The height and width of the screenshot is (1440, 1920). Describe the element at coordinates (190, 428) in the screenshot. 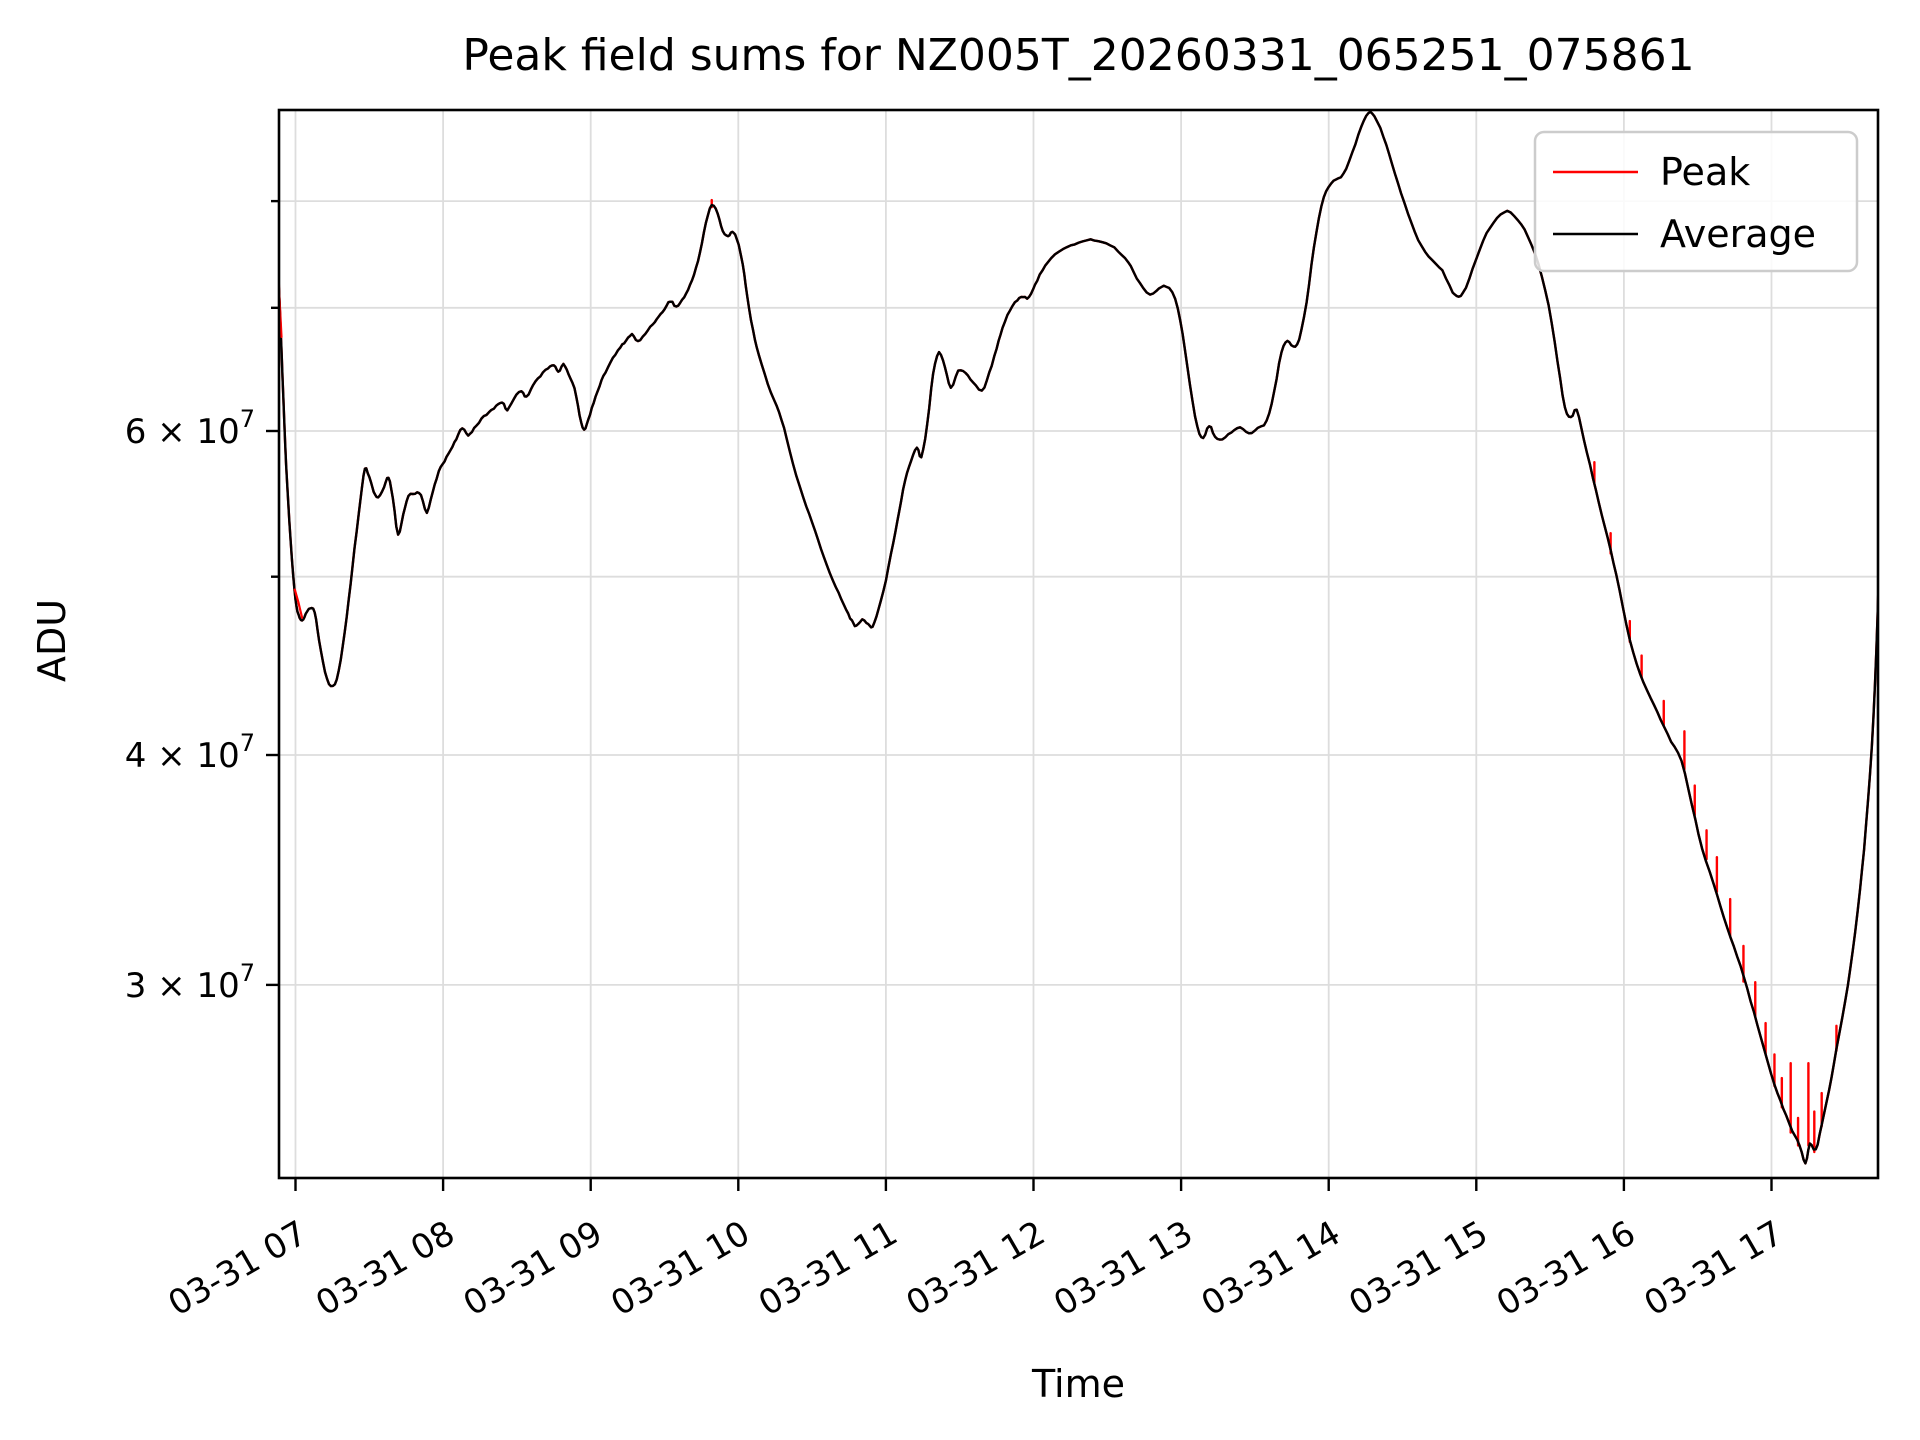

I see `y-tick-label: 6 × 107` at that location.